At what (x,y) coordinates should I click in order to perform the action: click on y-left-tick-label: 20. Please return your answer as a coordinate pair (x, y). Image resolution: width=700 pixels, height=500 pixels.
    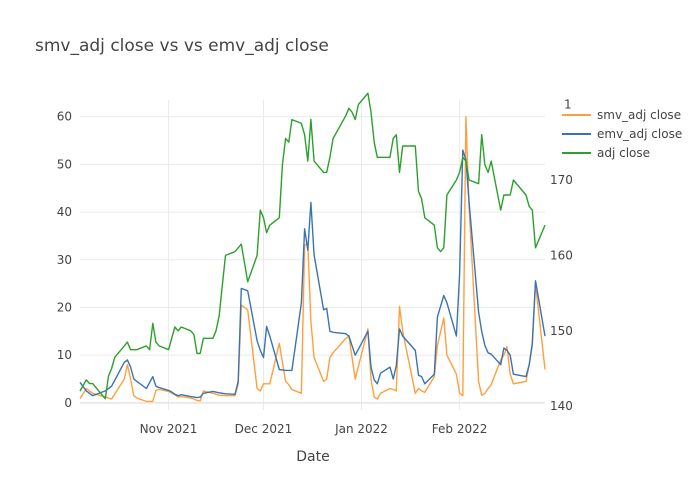
    Looking at the image, I should click on (64, 307).